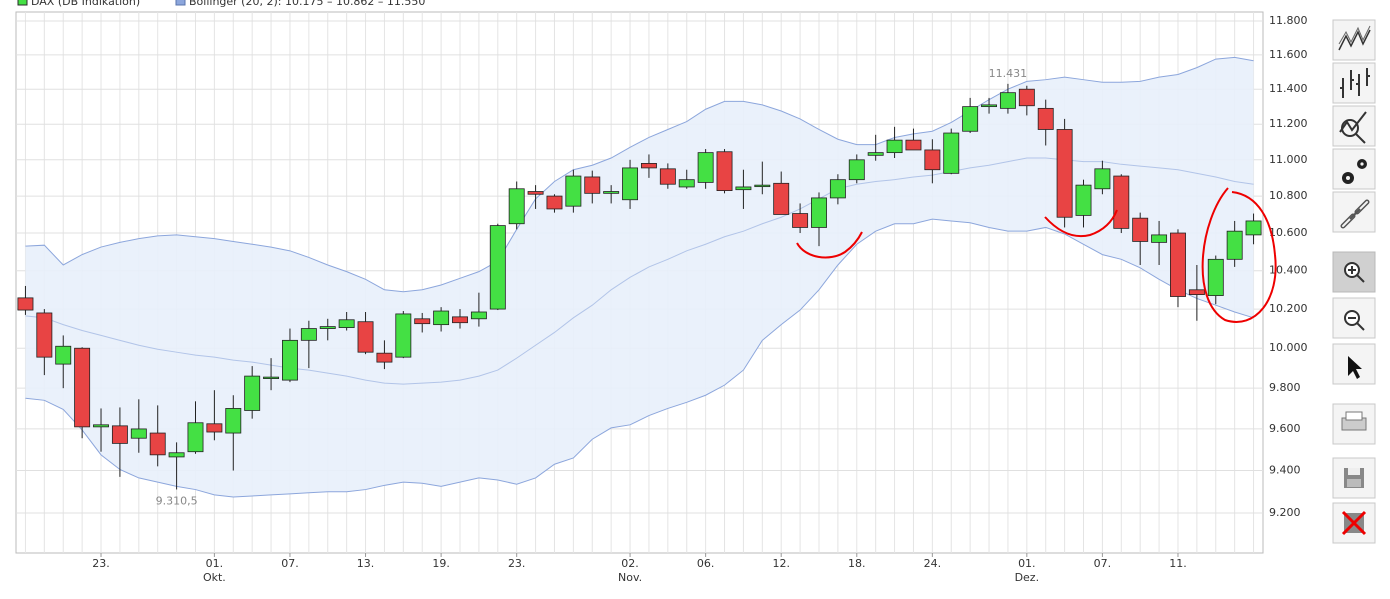 The width and height of the screenshot is (1390, 599). What do you see at coordinates (1354, 40) in the screenshot?
I see `tool-line-chart` at bounding box center [1354, 40].